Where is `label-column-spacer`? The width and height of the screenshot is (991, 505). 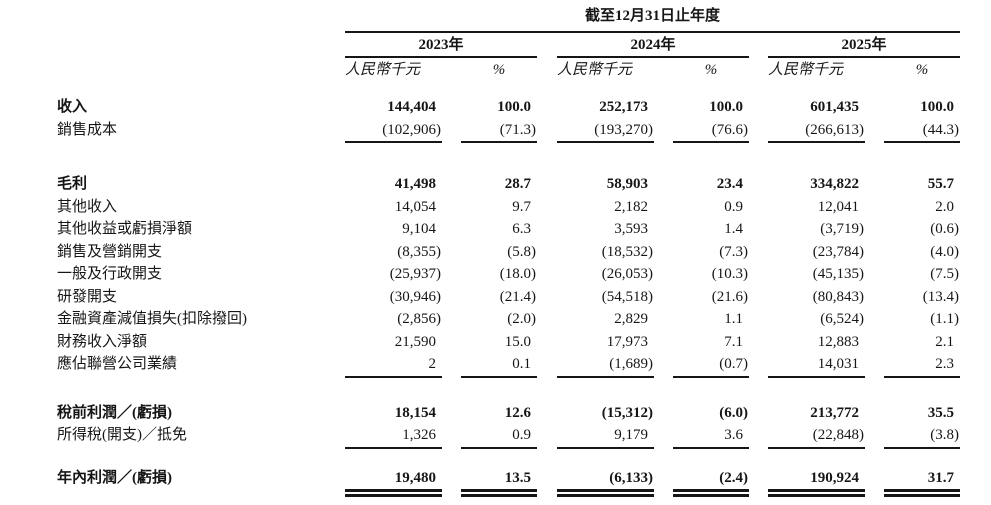
label-column-spacer is located at coordinates (201, 19).